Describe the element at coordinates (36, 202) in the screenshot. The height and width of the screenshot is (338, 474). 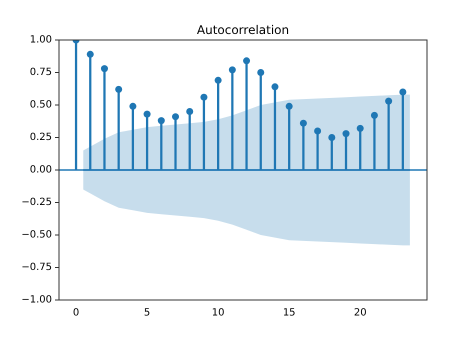
I see `y-tick-label: −0.25` at that location.